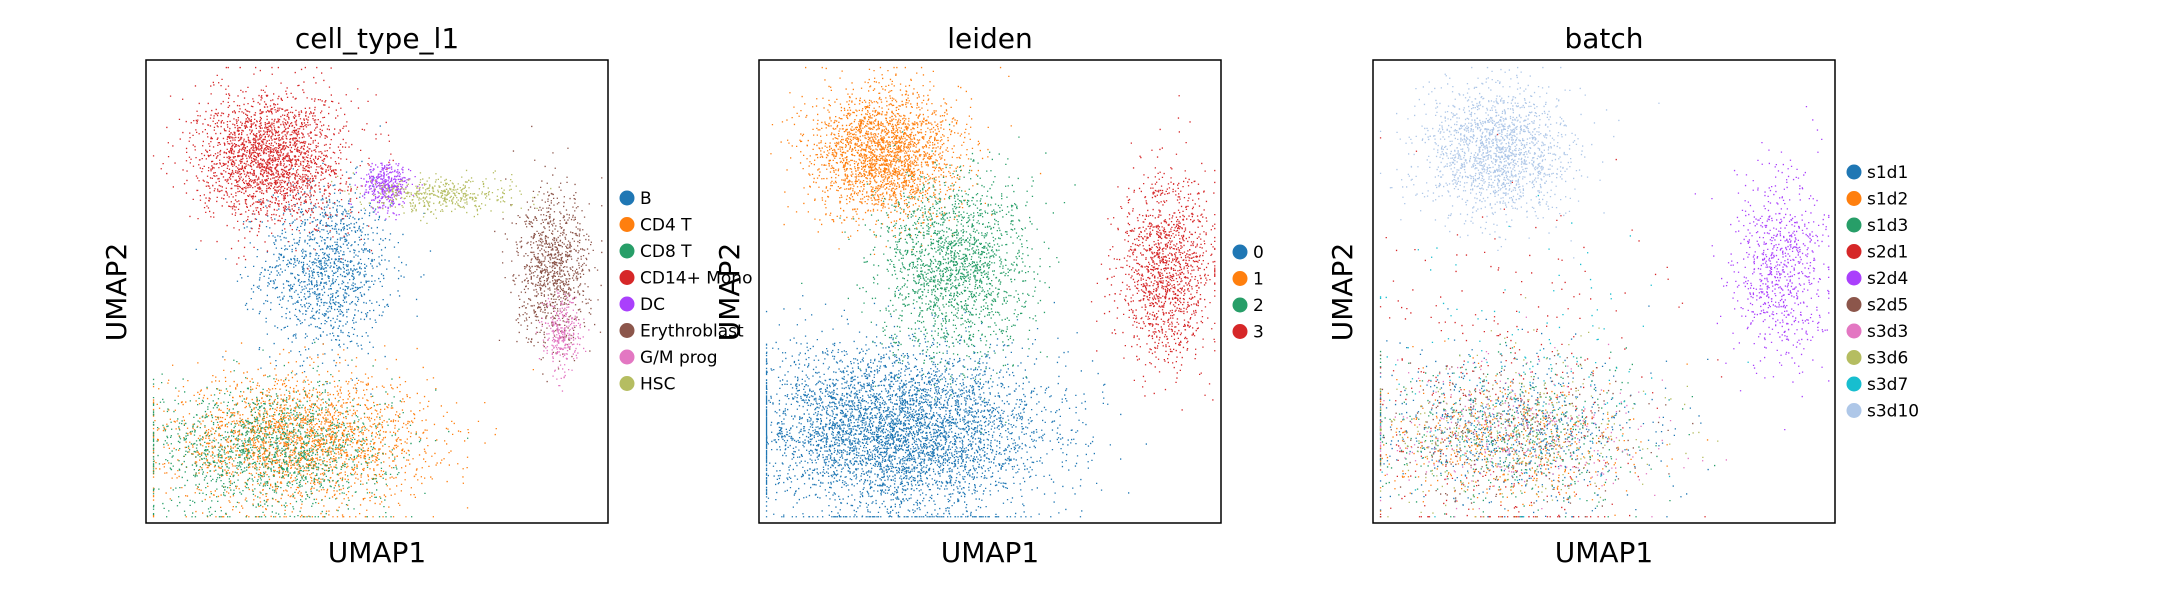  I want to click on legend-item: CD4 T, so click(655, 226).